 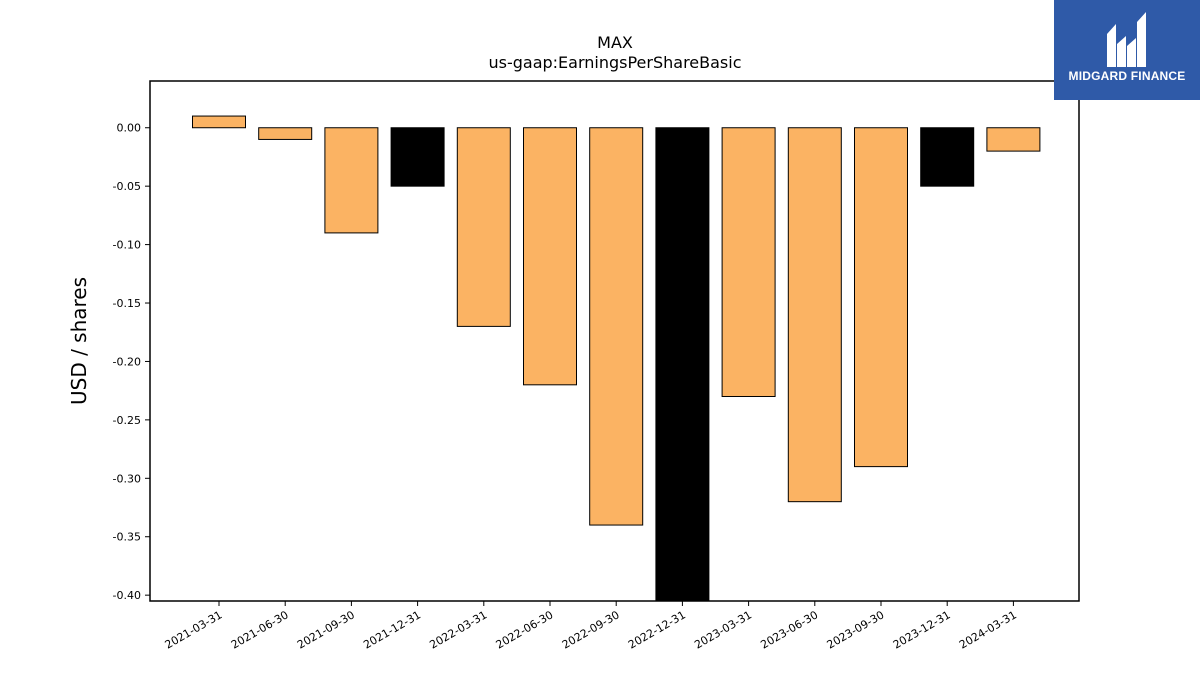 I want to click on x-tick-label: 2023-09-30, so click(x=856, y=629).